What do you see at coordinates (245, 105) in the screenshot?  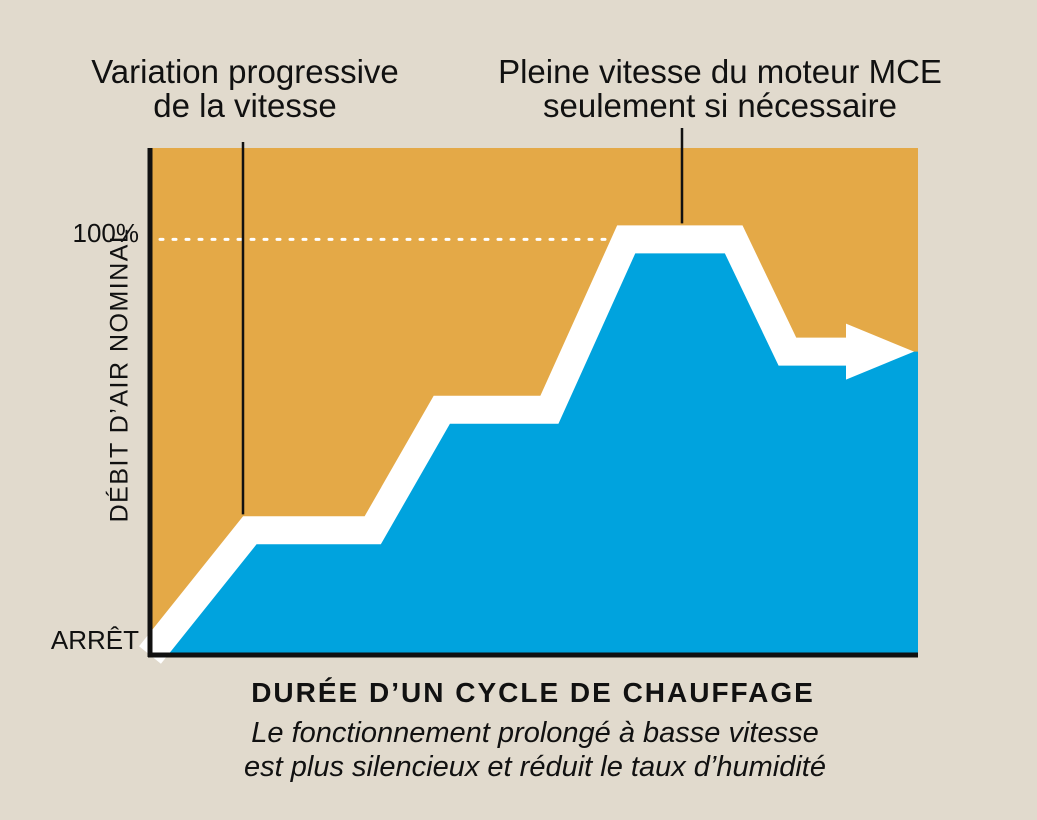 I see `annotation-left-line2: de la vitesse` at bounding box center [245, 105].